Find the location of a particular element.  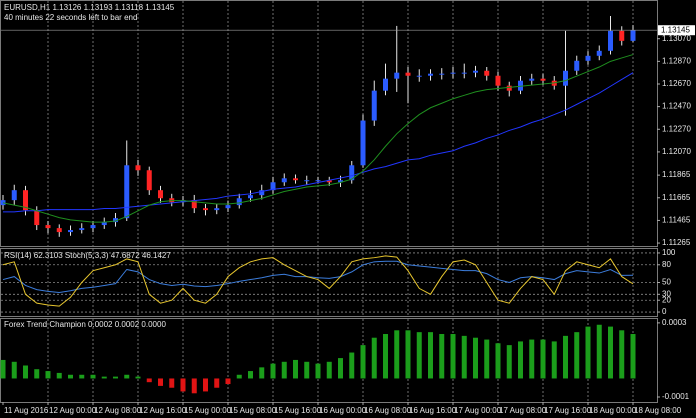

y-tick-label: -0.0001 is located at coordinates (676, 396).